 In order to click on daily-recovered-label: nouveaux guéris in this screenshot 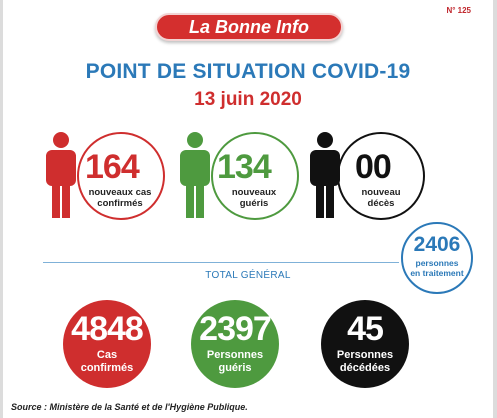, I will do `click(254, 198)`.